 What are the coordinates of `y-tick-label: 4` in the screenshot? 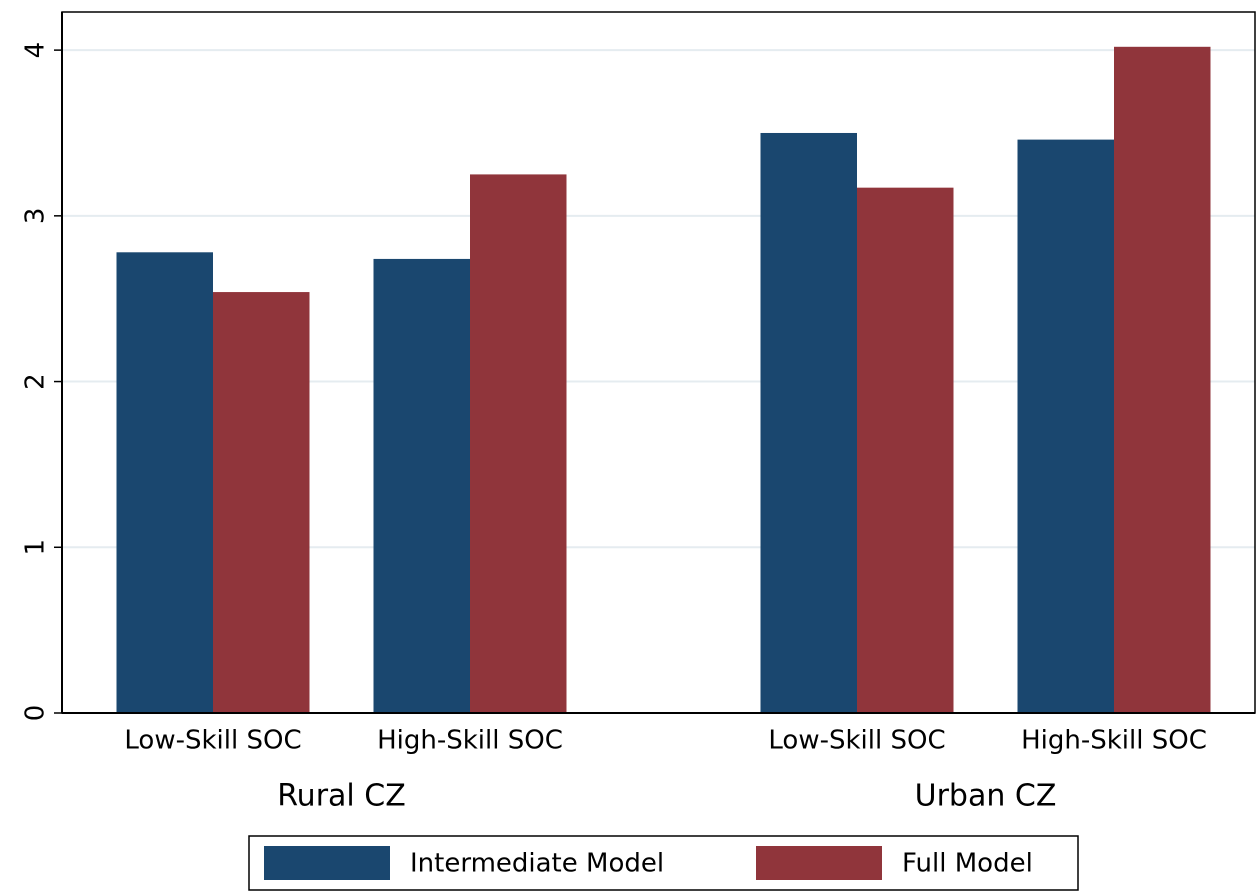 It's located at (36, 50).